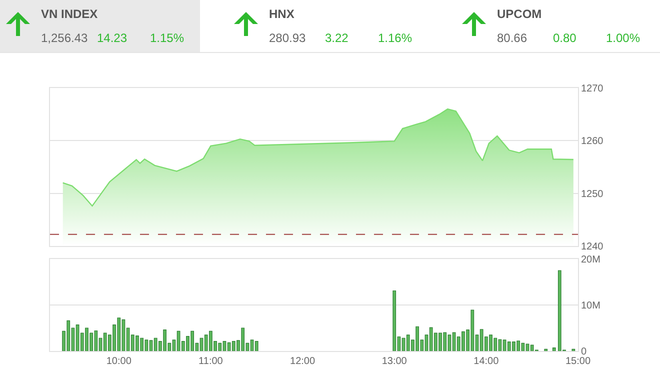 The height and width of the screenshot is (373, 660). Describe the element at coordinates (281, 14) in the screenshot. I see `category-label: HNX` at that location.